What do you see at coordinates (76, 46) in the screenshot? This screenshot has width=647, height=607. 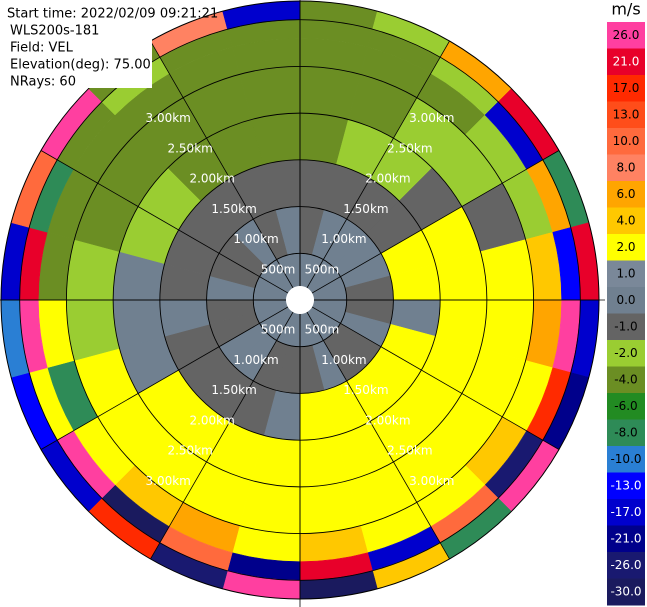 I see `info-background` at bounding box center [76, 46].